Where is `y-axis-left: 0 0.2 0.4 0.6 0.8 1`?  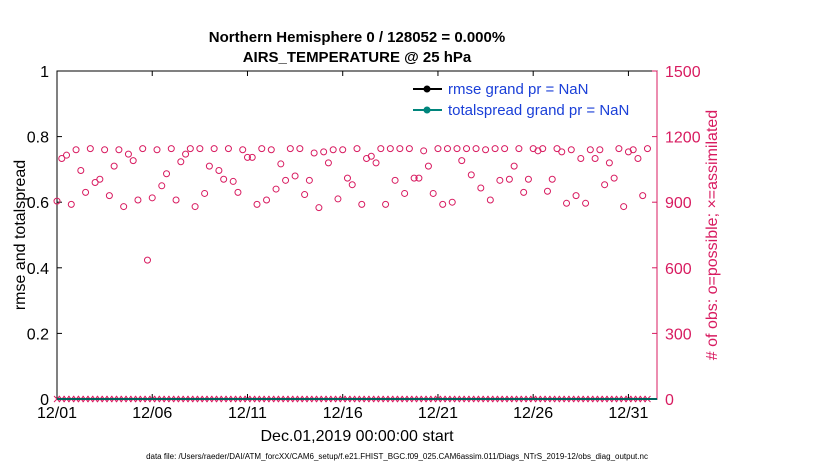 y-axis-left: 0 0.2 0.4 0.6 0.8 1 is located at coordinates (44, 236).